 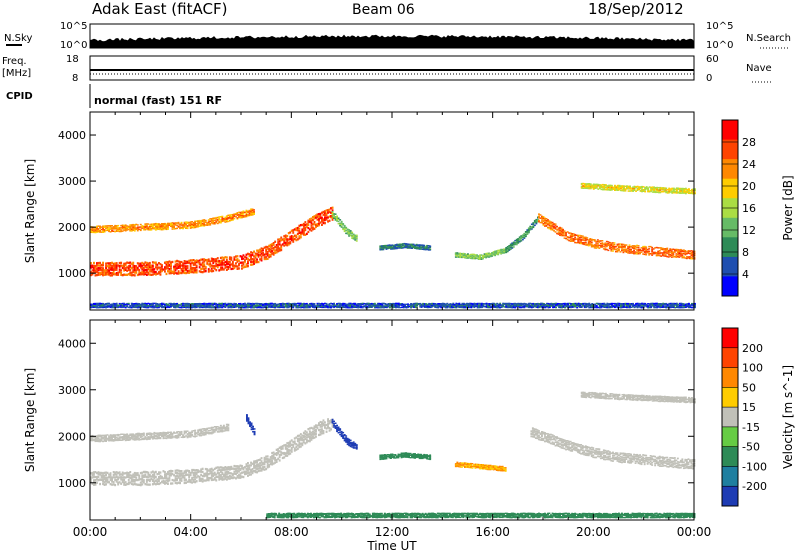 I want to click on echo-band, so click(x=522, y=235).